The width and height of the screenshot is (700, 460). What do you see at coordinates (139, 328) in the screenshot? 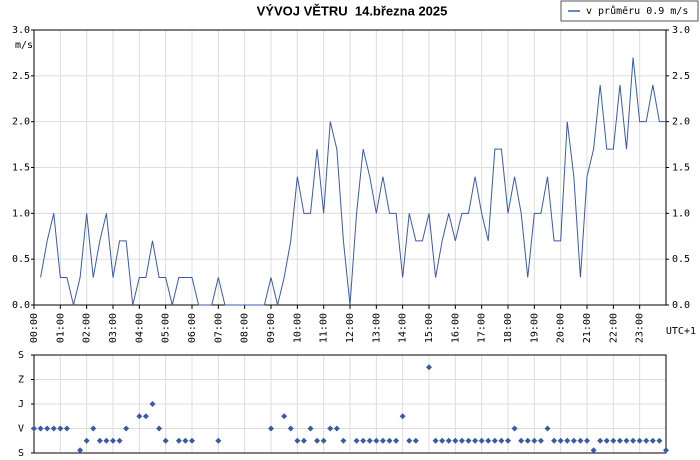
I see `x-tick-label: 04:00` at bounding box center [139, 328].